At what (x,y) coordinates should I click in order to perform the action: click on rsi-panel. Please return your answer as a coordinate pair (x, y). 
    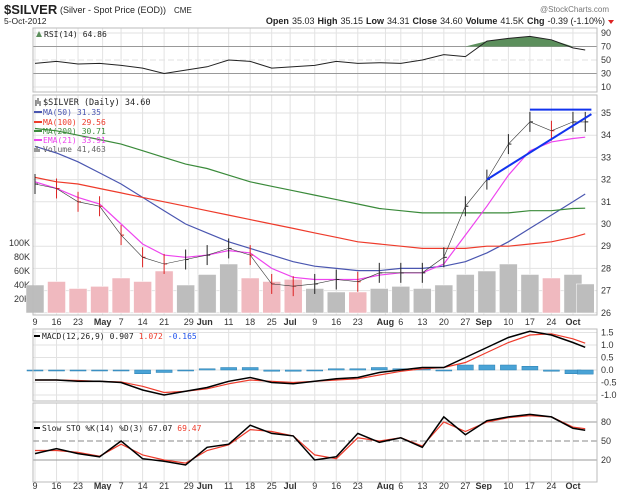
    Looking at the image, I should click on (315, 60).